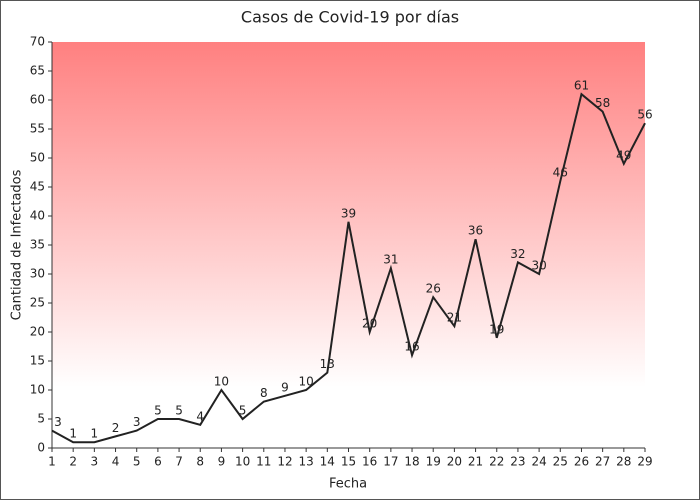  I want to click on y-tick-label: 50, so click(37, 158).